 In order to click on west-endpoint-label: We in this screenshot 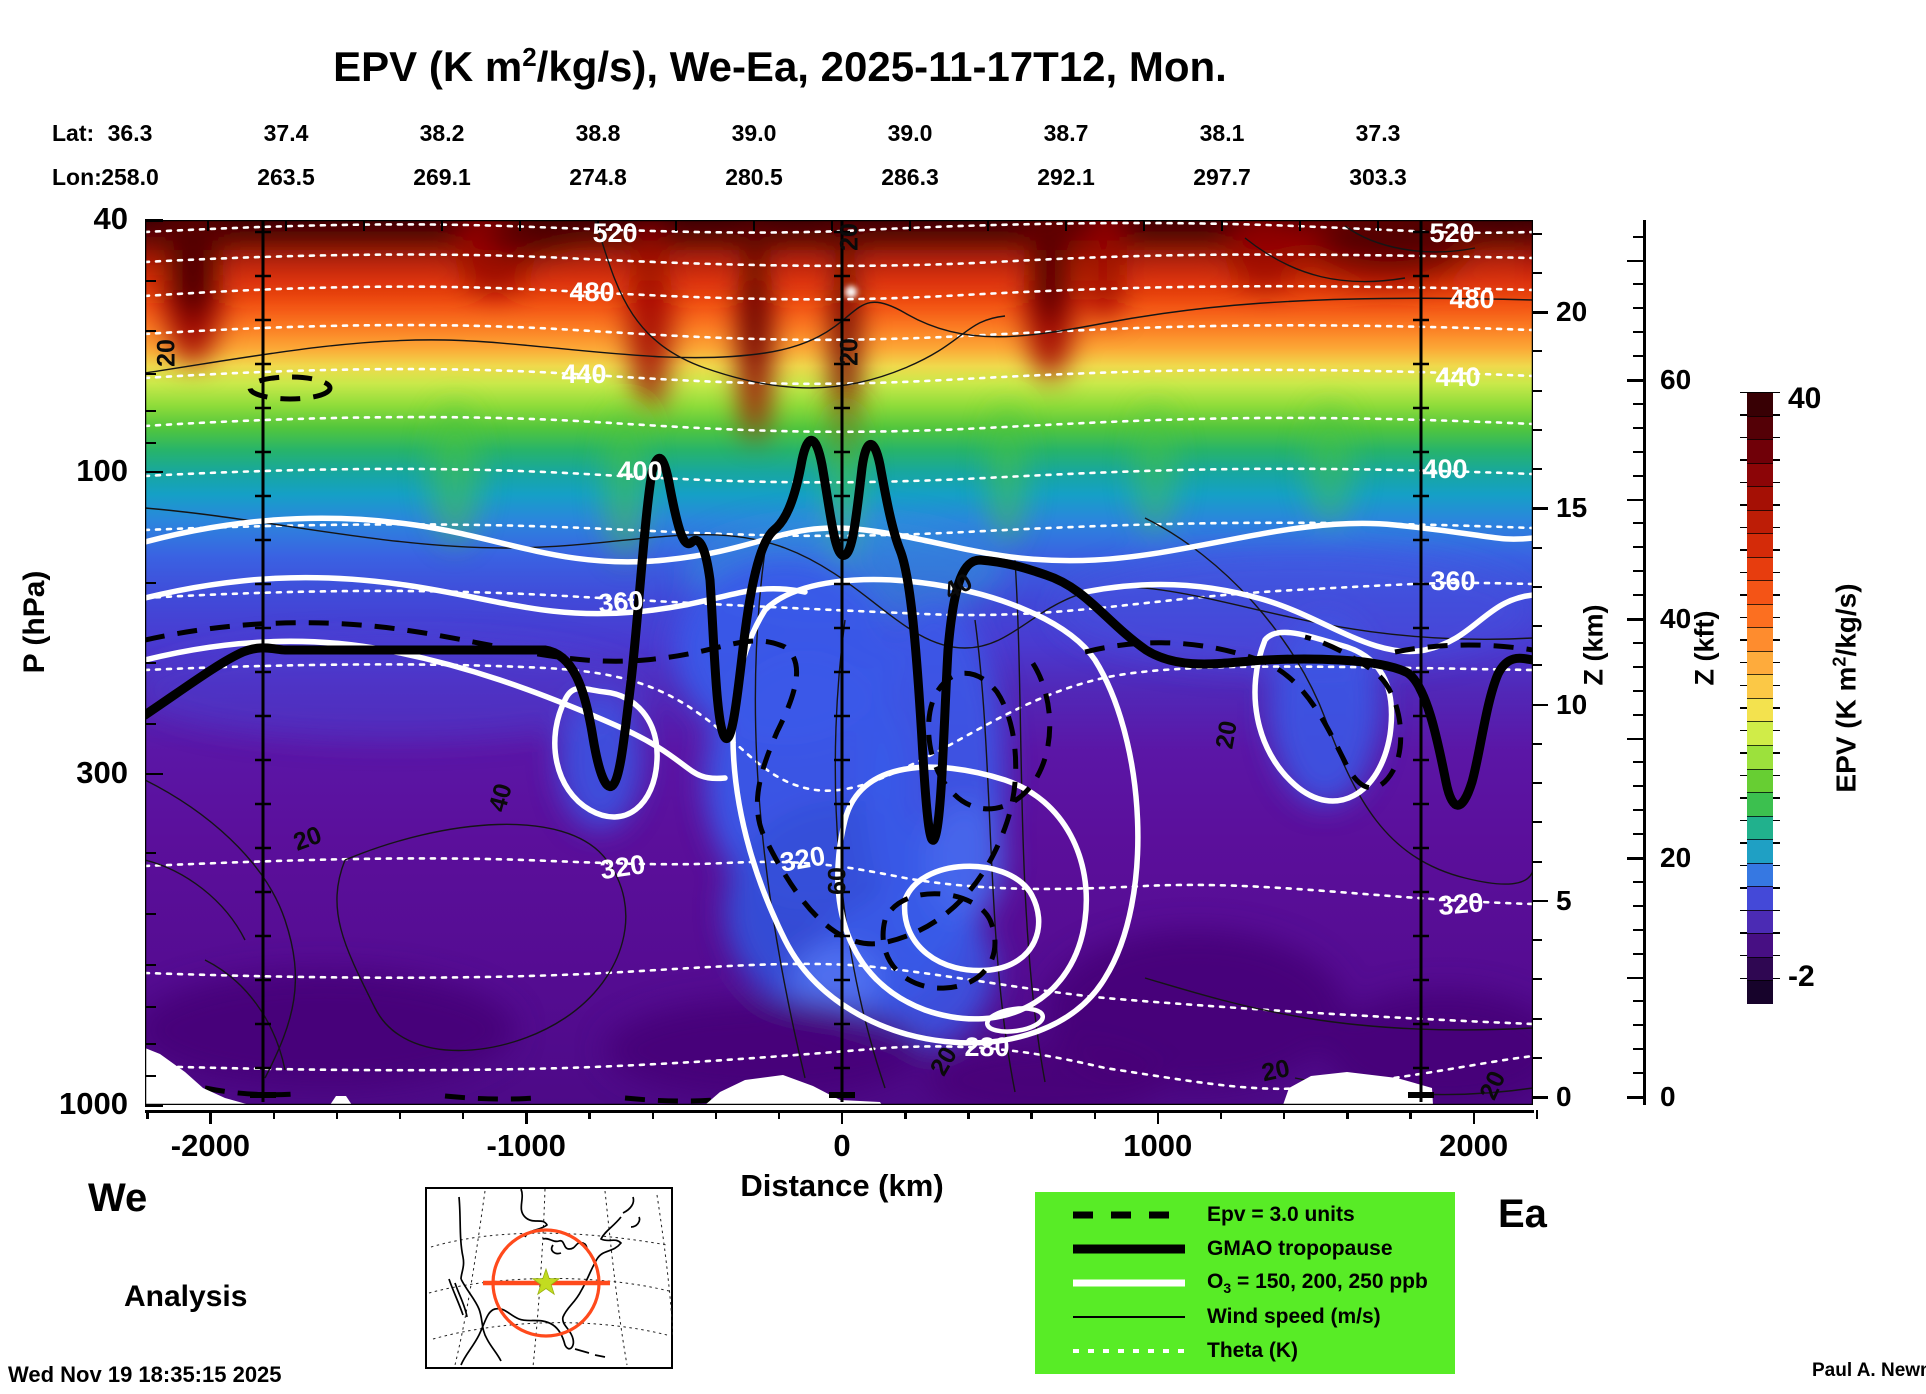, I will do `click(118, 1198)`.